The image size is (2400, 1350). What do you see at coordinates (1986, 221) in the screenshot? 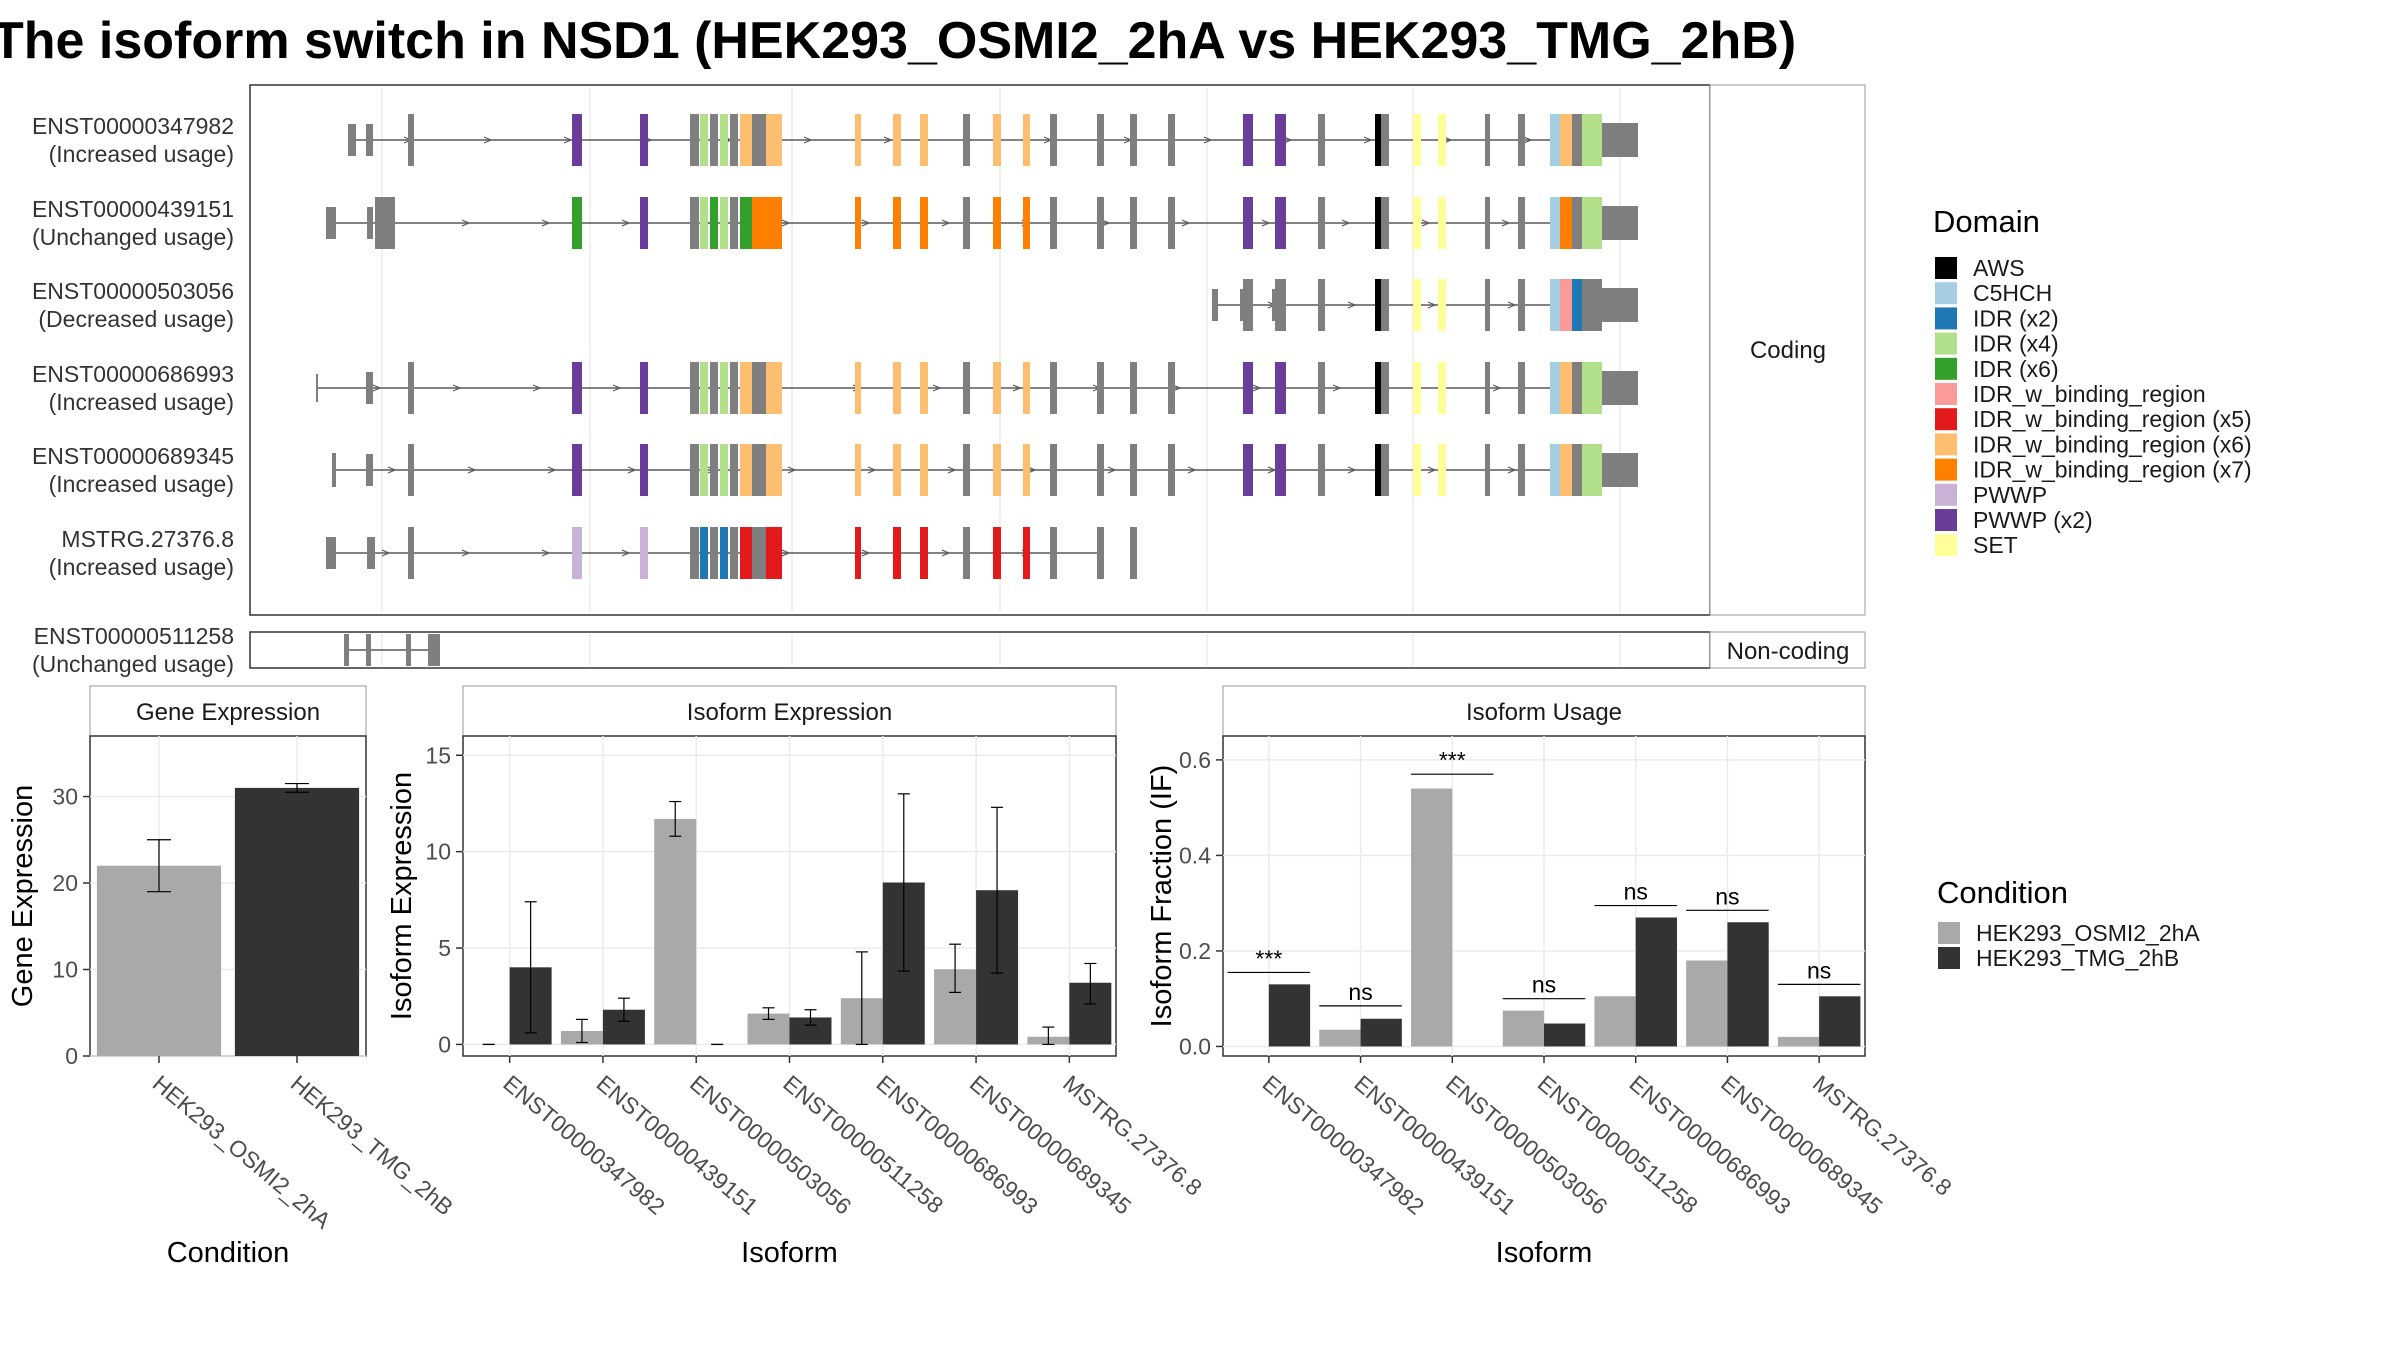
I see `domain-legend-title: Domain` at bounding box center [1986, 221].